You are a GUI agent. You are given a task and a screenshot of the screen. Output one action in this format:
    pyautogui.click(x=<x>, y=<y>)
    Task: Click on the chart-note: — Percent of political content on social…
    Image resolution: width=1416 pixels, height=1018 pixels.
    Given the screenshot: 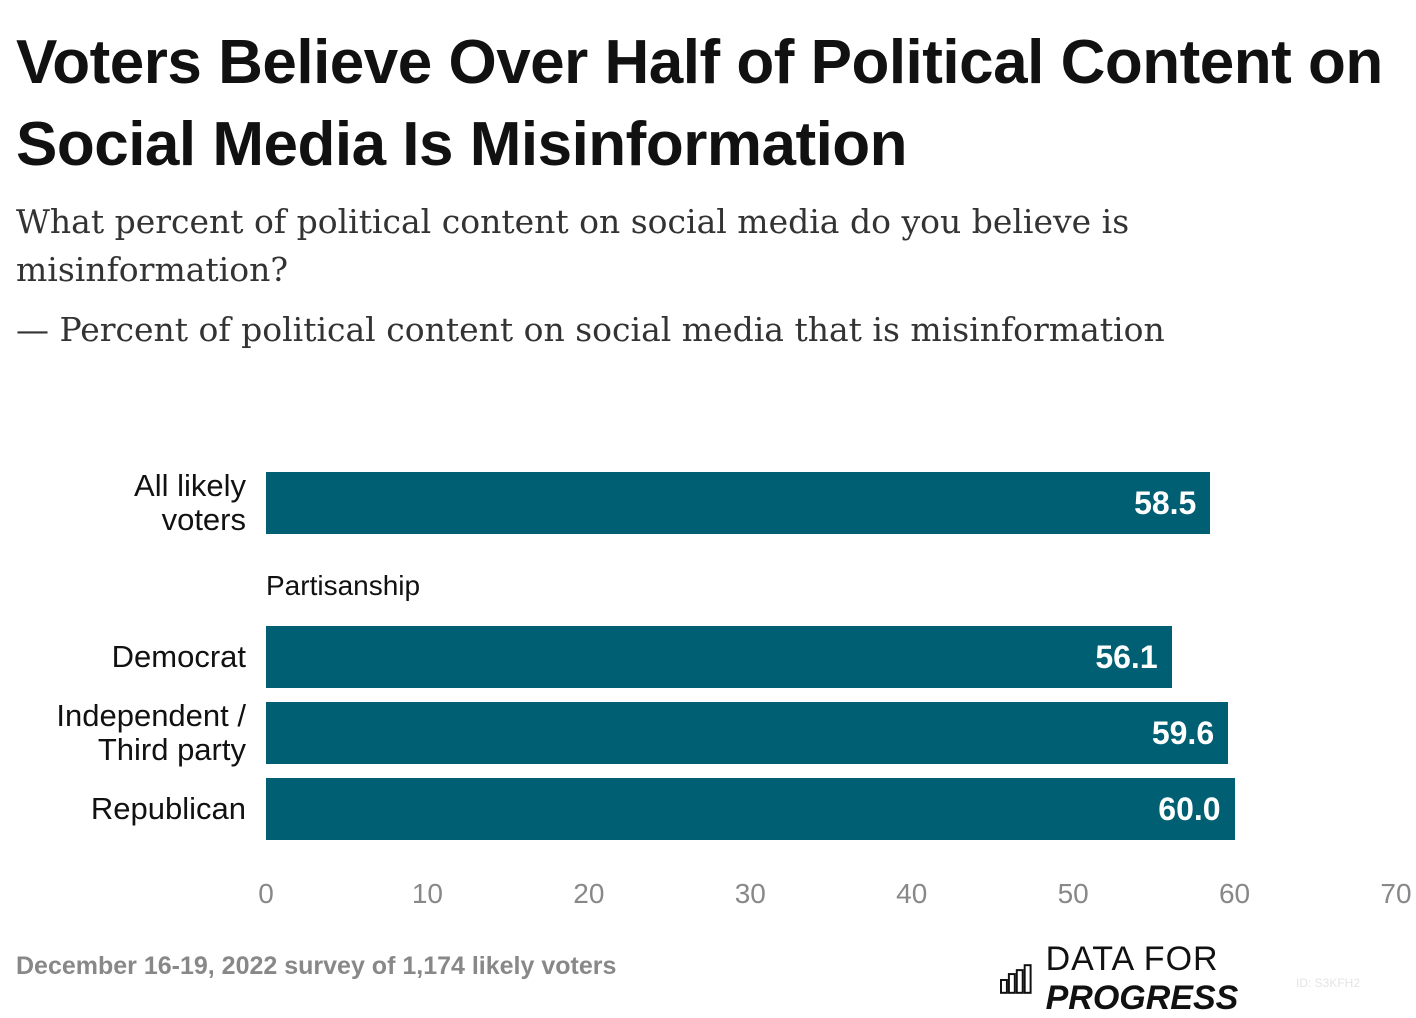 What is the action you would take?
    pyautogui.click(x=590, y=329)
    